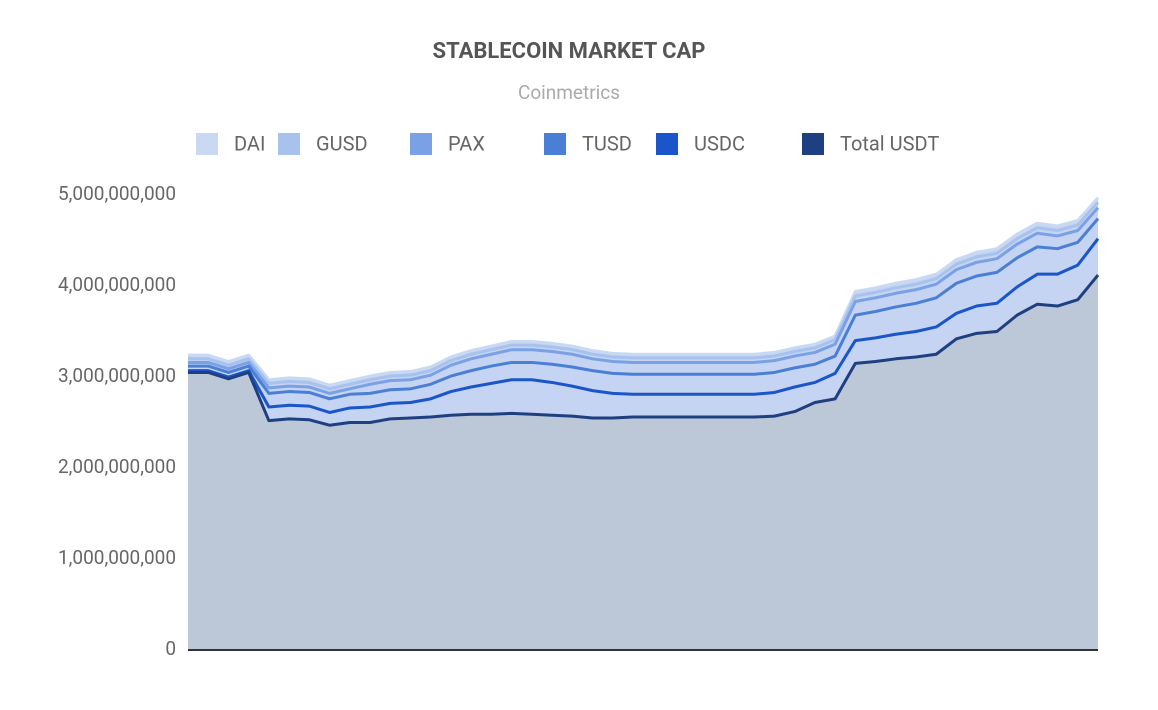  I want to click on y-tick-label: 4,000,000,000, so click(117, 284).